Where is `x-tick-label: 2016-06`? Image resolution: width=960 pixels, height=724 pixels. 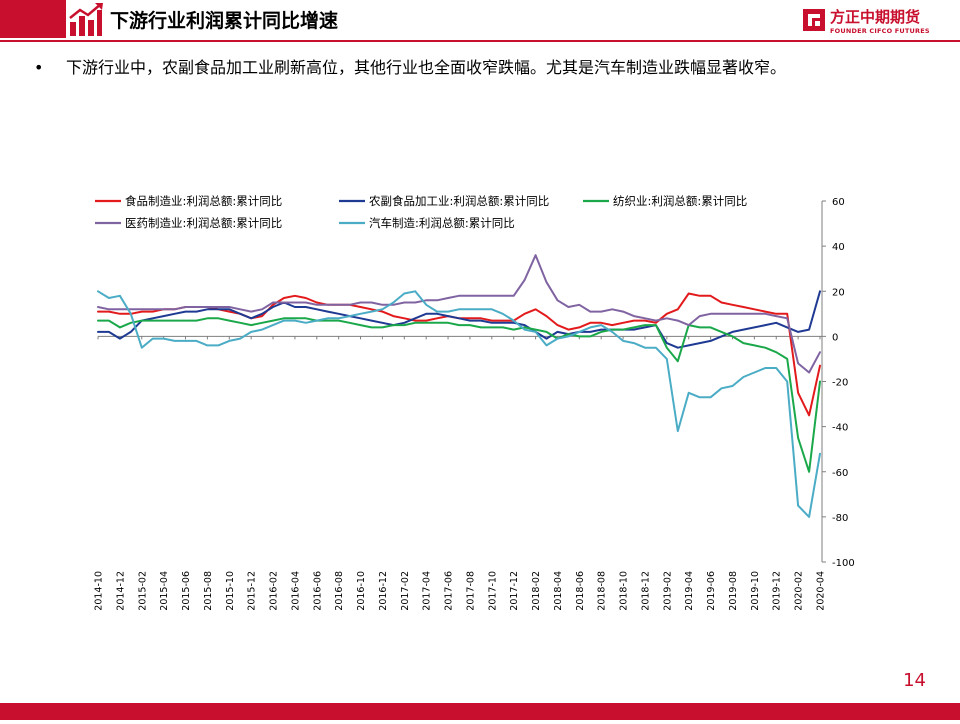
x-tick-label: 2016-06 is located at coordinates (317, 591).